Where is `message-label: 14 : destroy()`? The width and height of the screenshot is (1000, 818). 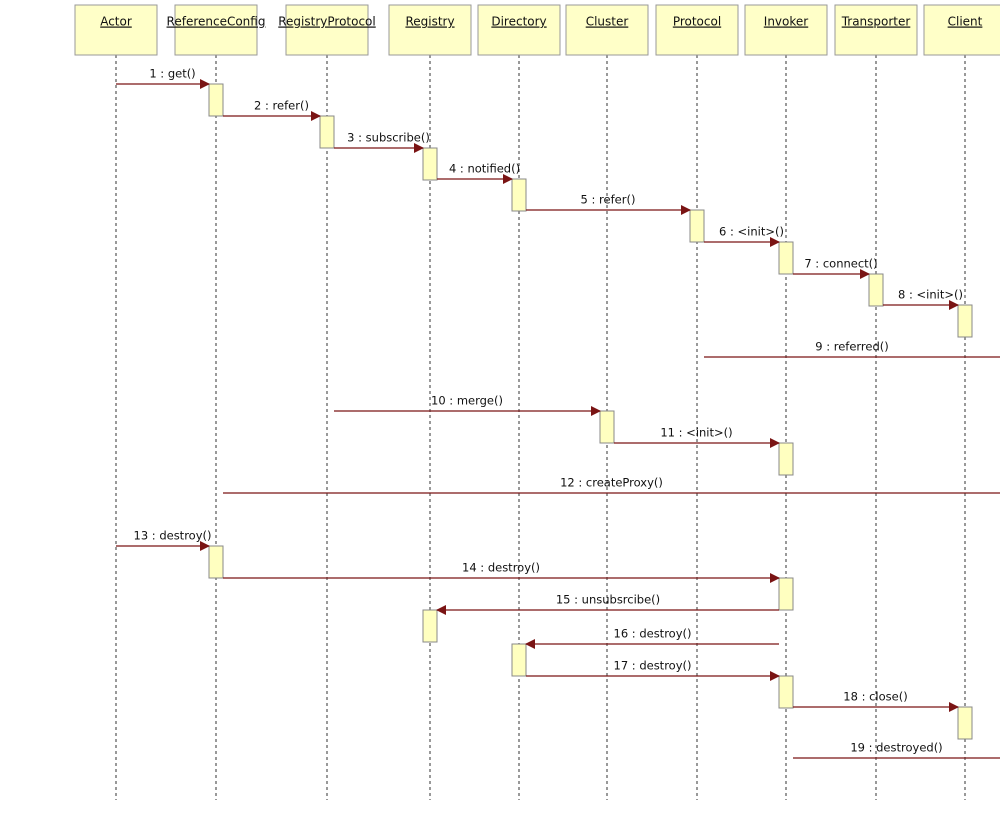
message-label: 14 : destroy() is located at coordinates (501, 568).